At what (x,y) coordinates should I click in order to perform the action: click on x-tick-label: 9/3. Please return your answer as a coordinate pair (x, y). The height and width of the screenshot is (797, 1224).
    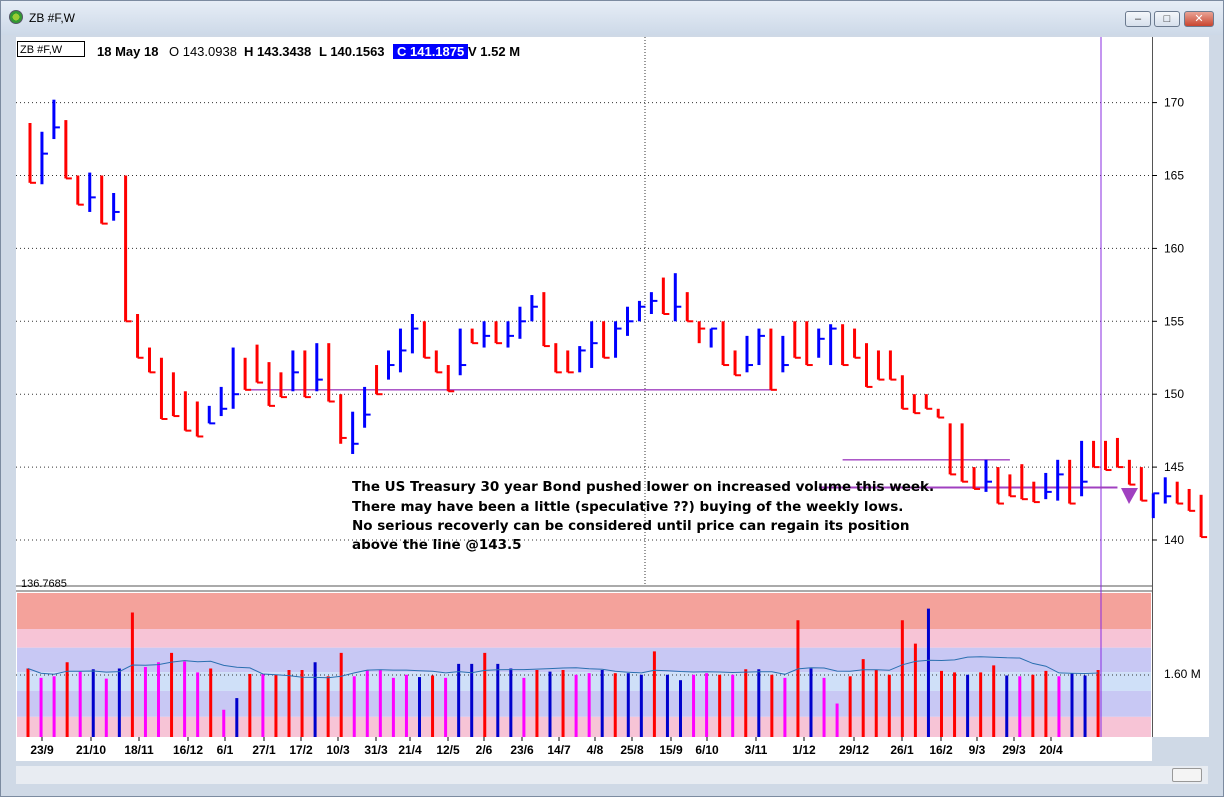
    Looking at the image, I should click on (977, 750).